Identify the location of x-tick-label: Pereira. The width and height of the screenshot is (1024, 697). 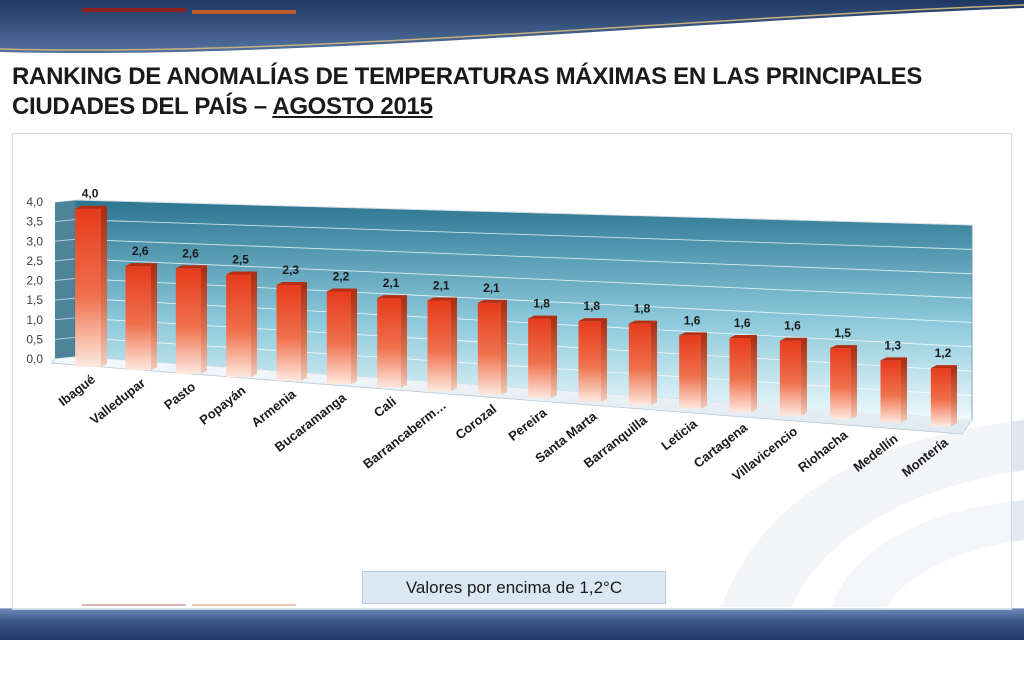
(527, 423).